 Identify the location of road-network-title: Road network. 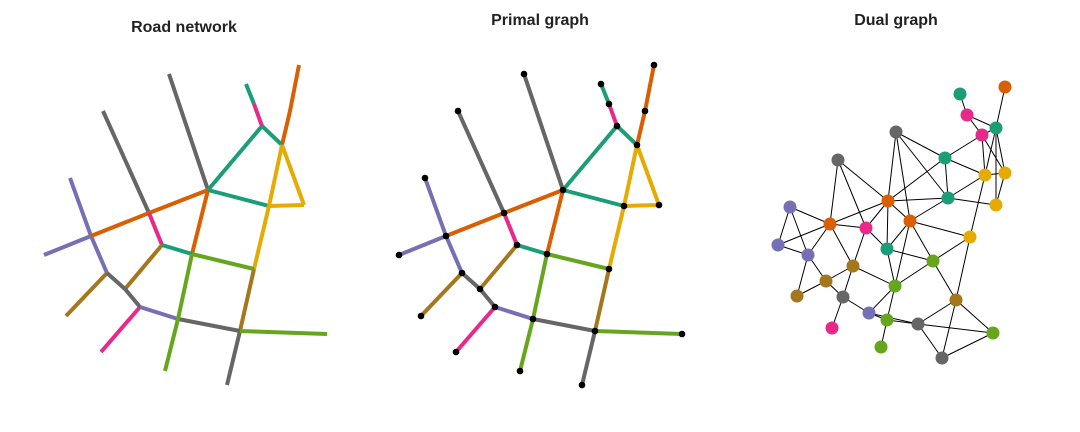
(184, 27).